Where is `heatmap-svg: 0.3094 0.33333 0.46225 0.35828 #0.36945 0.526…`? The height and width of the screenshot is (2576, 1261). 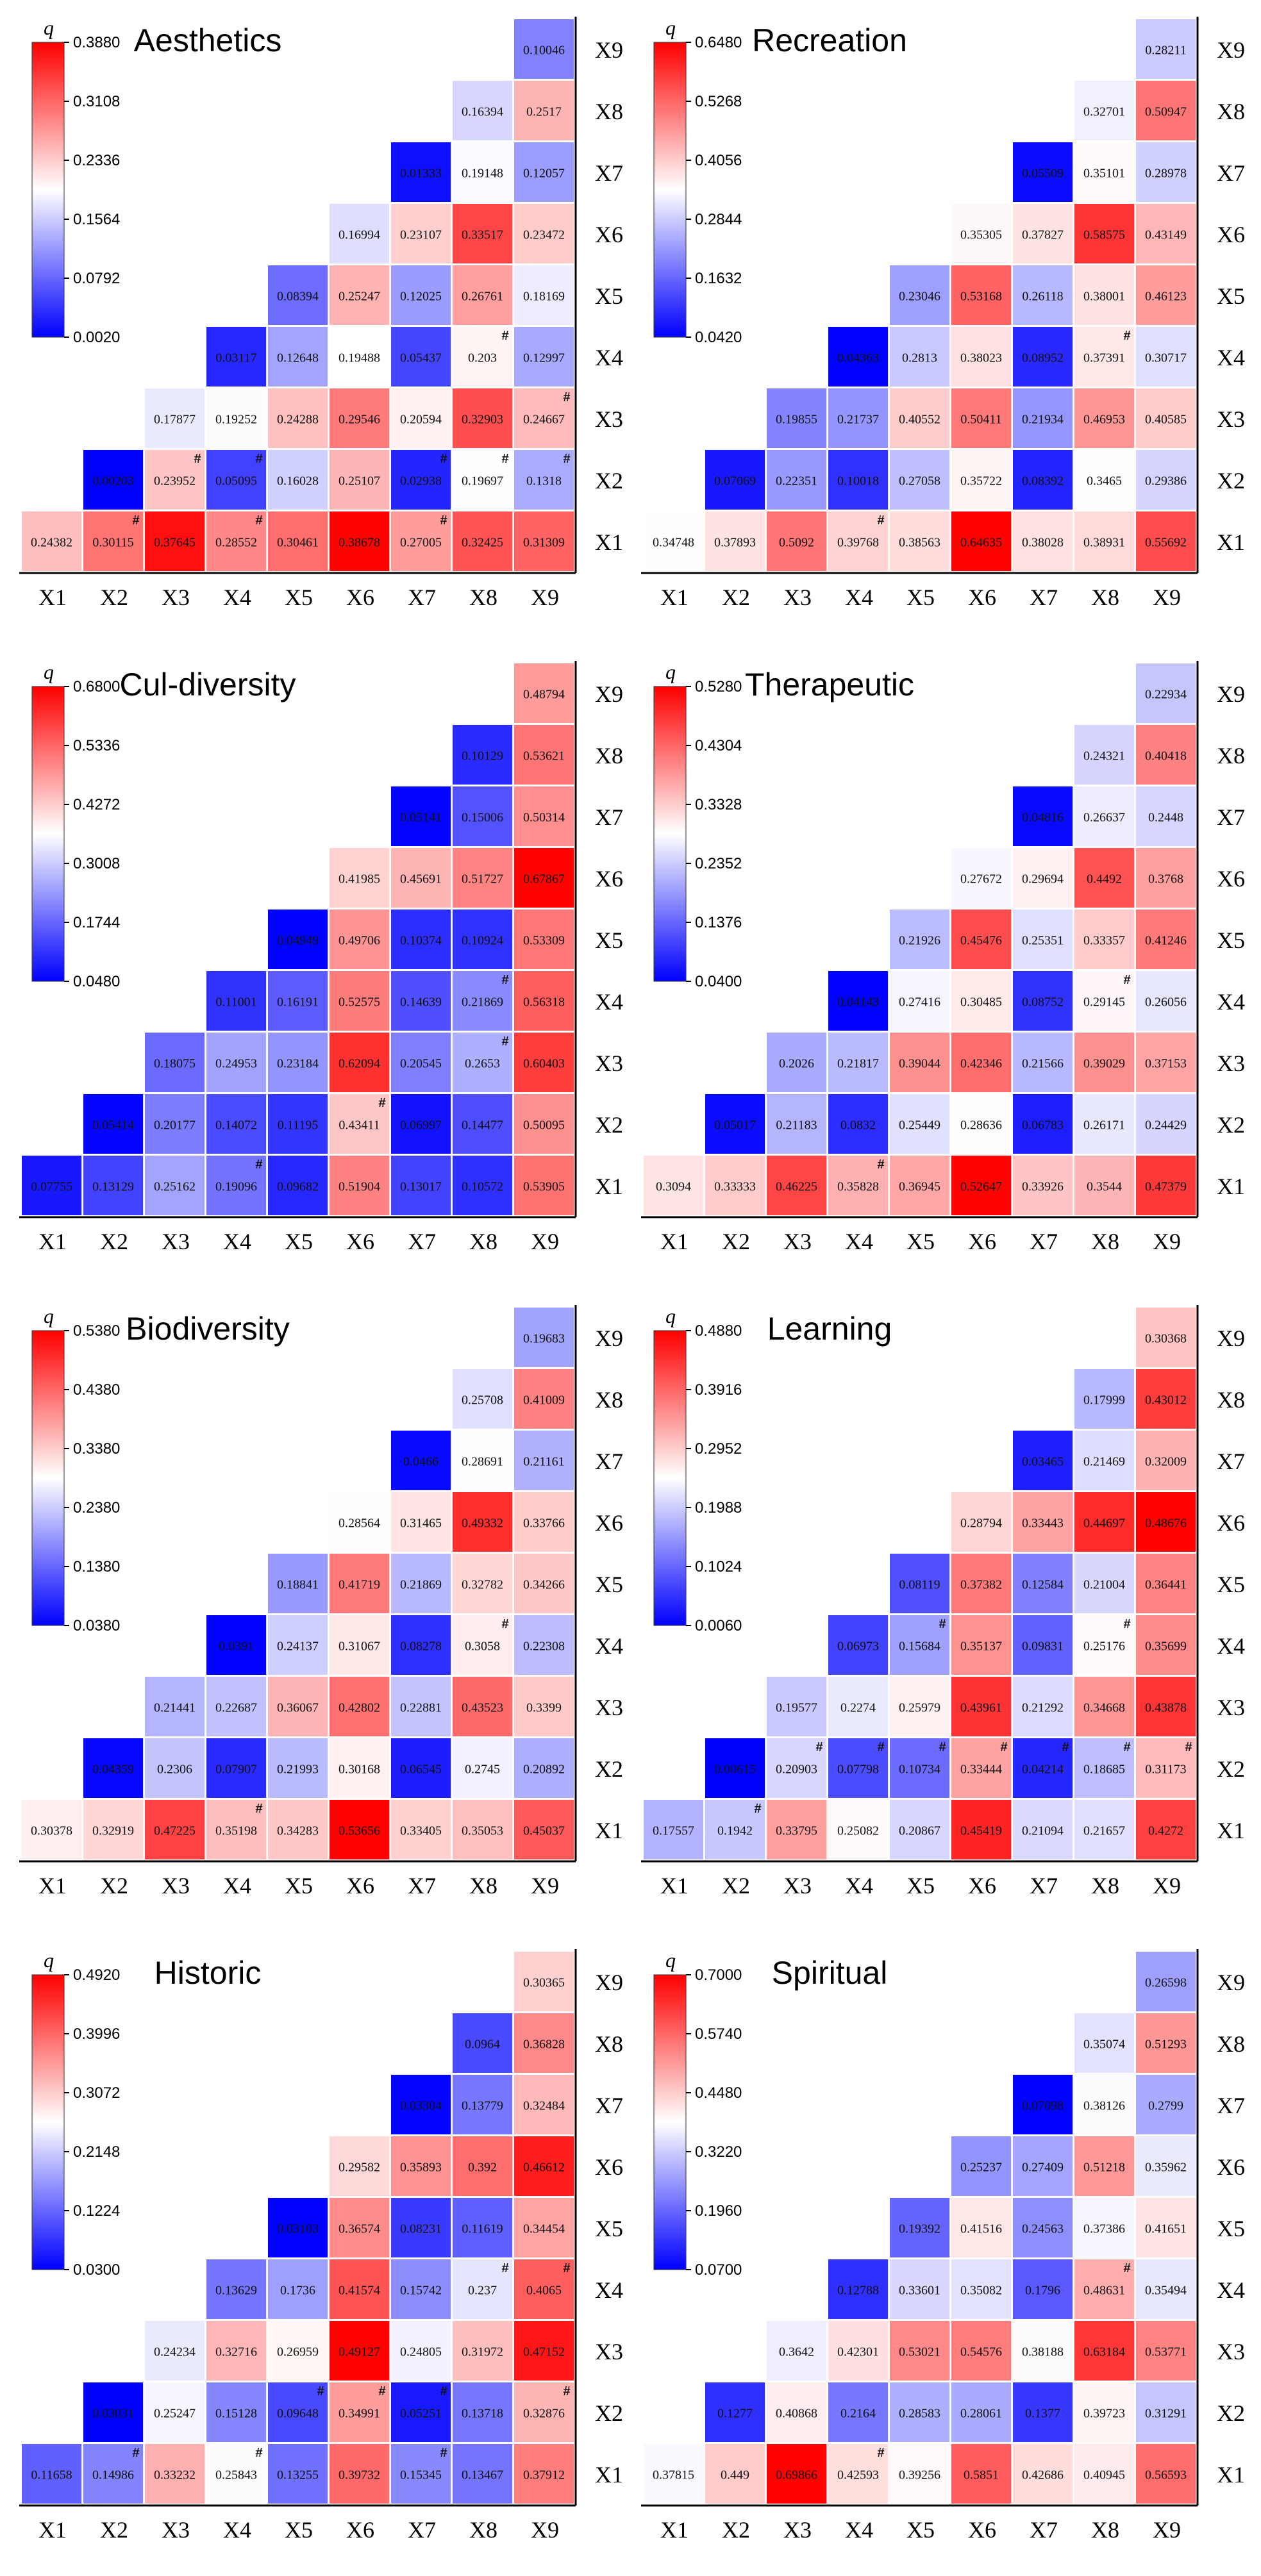
heatmap-svg: 0.3094 0.33333 0.46225 0.35828 #0.36945 0.526… is located at coordinates (943, 957).